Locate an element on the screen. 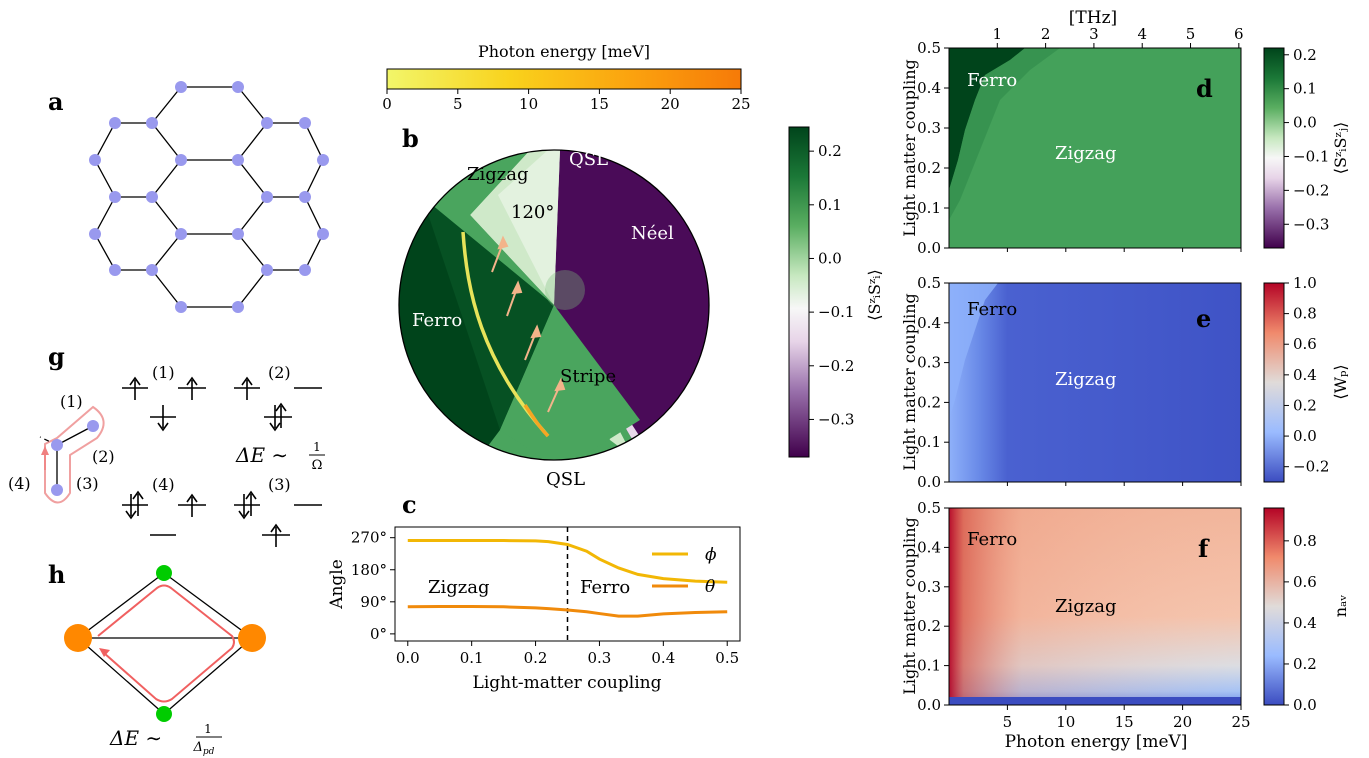 This screenshot has width=1369, height=758. region-qsl-bottom: QSL is located at coordinates (565, 479).